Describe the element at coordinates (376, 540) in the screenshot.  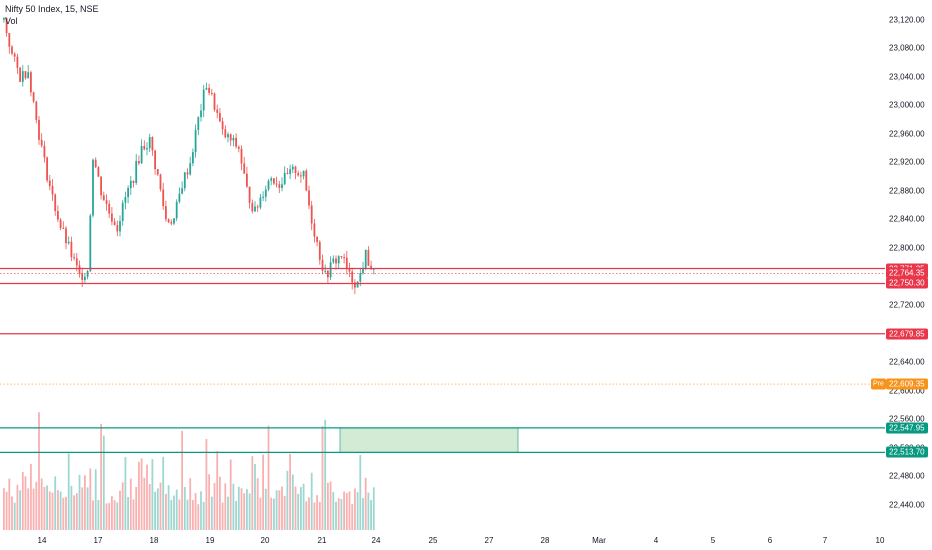
I see `time-tick-label: 24` at that location.